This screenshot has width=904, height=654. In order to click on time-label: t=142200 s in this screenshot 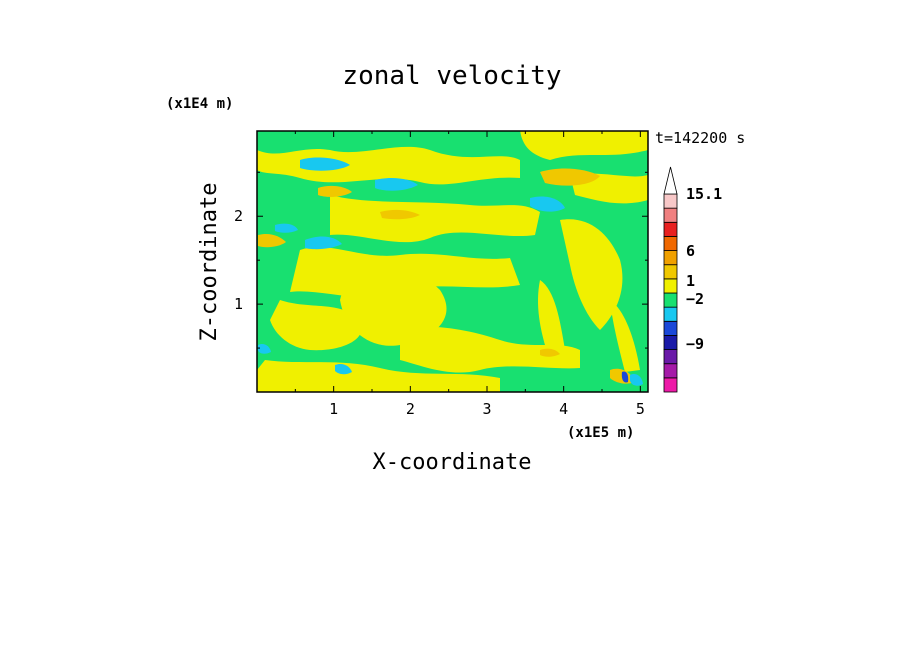, I will do `click(700, 138)`.